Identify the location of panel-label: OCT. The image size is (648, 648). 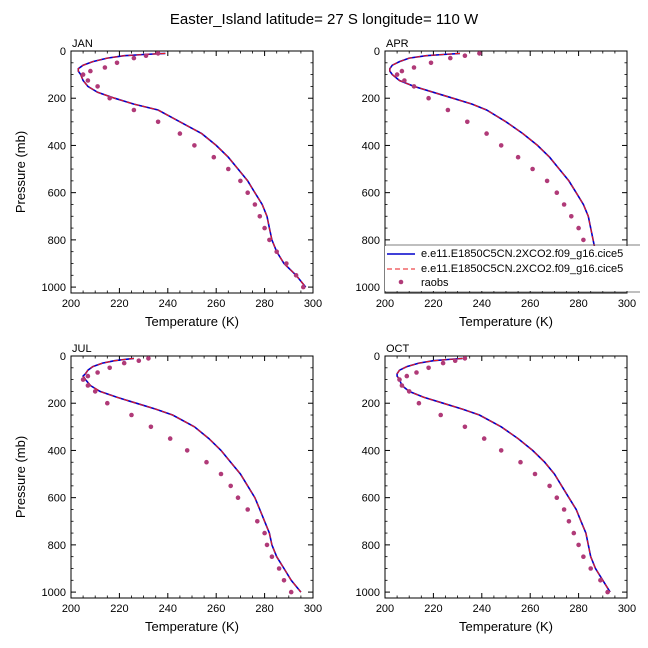
(398, 349).